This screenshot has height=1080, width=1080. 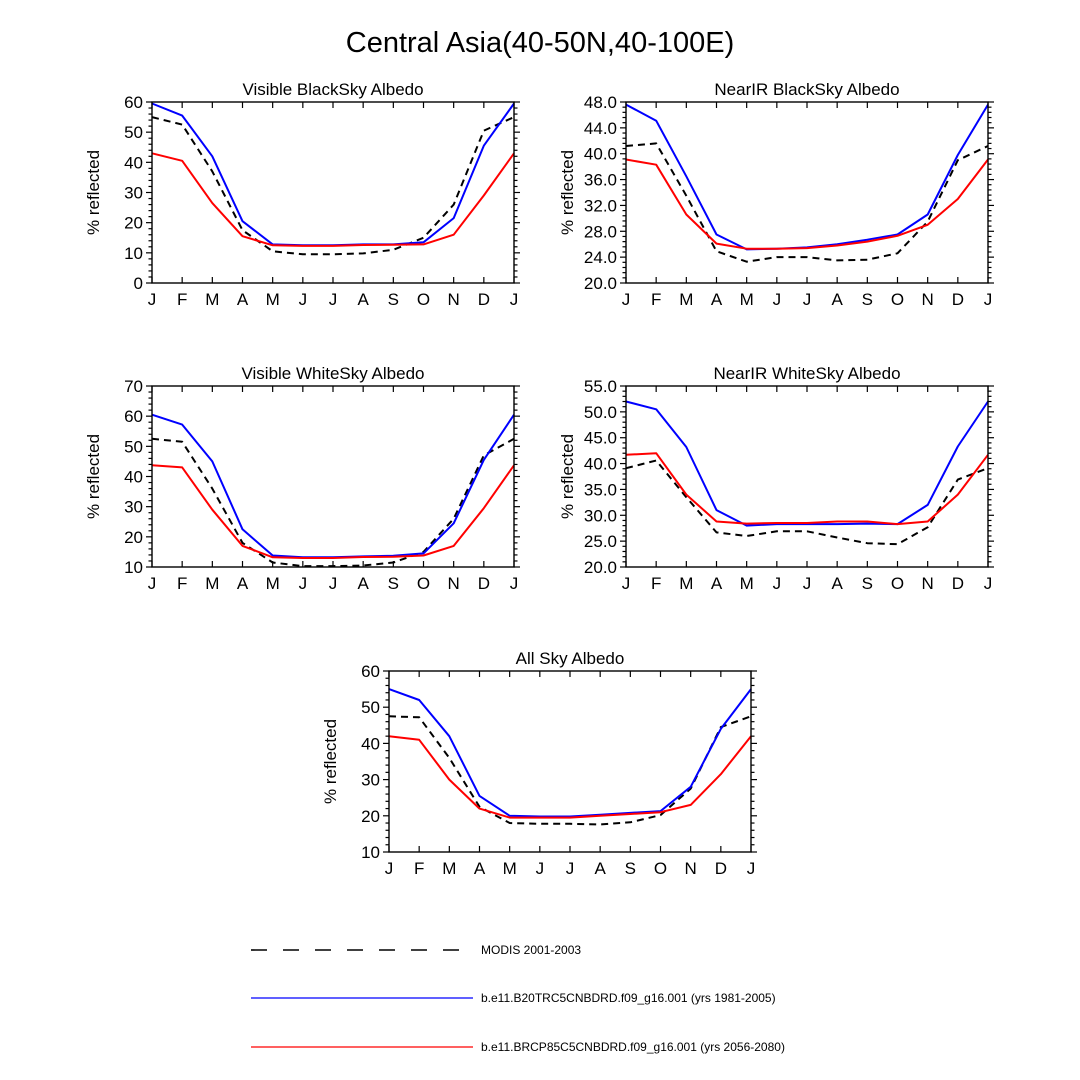 I want to click on y-tick-label: 45.0, so click(x=600, y=438).